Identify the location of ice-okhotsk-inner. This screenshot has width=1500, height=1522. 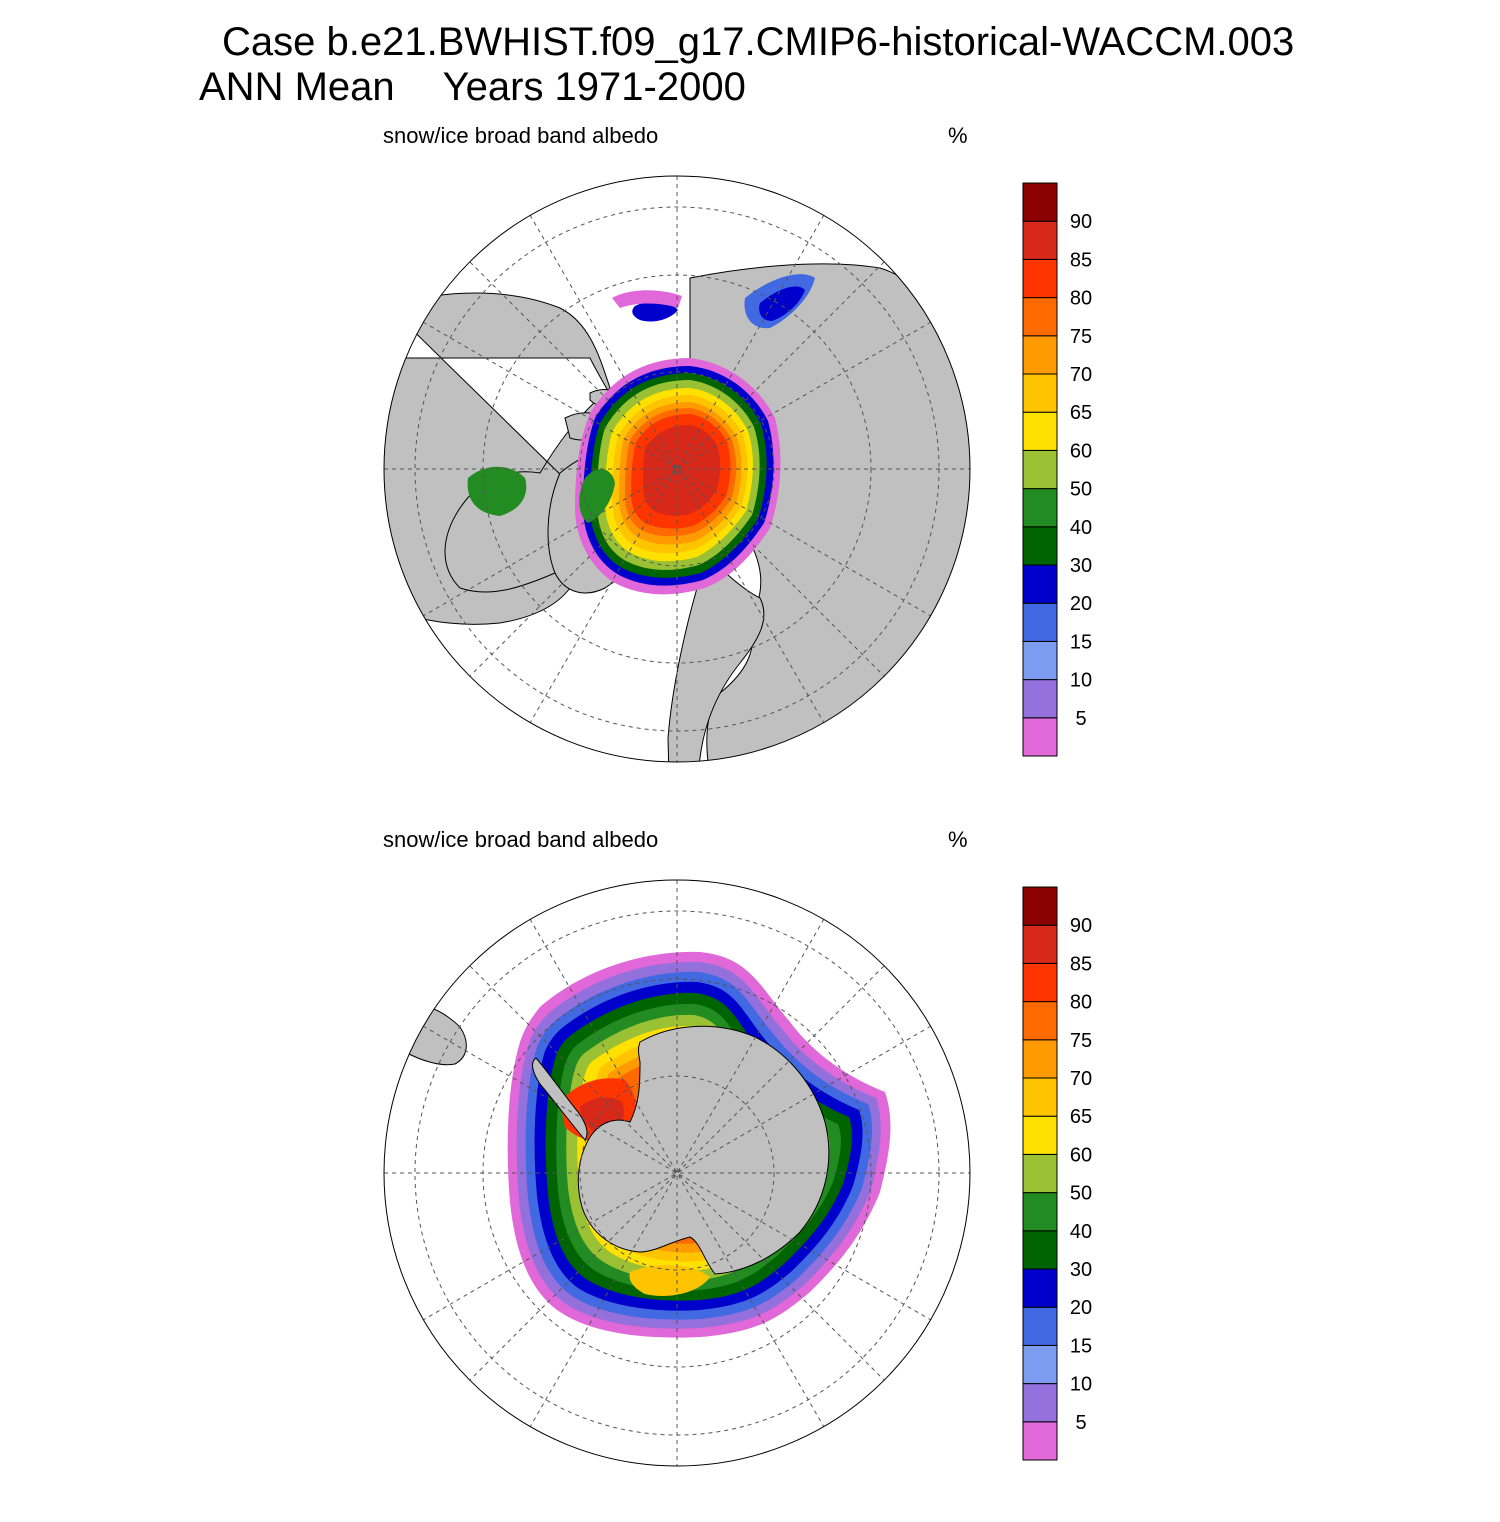
(782, 303).